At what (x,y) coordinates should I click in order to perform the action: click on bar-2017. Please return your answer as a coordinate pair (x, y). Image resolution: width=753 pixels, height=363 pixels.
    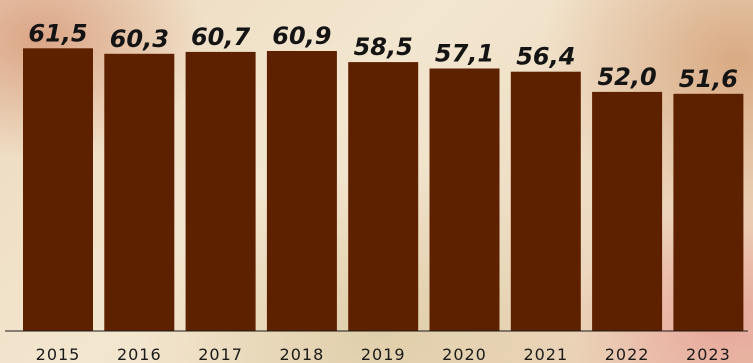
    Looking at the image, I should click on (220, 191).